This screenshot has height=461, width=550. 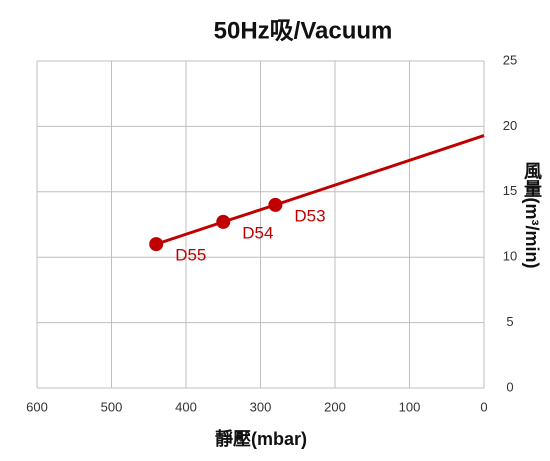 What do you see at coordinates (37, 406) in the screenshot?
I see `x-tick-label: 600` at bounding box center [37, 406].